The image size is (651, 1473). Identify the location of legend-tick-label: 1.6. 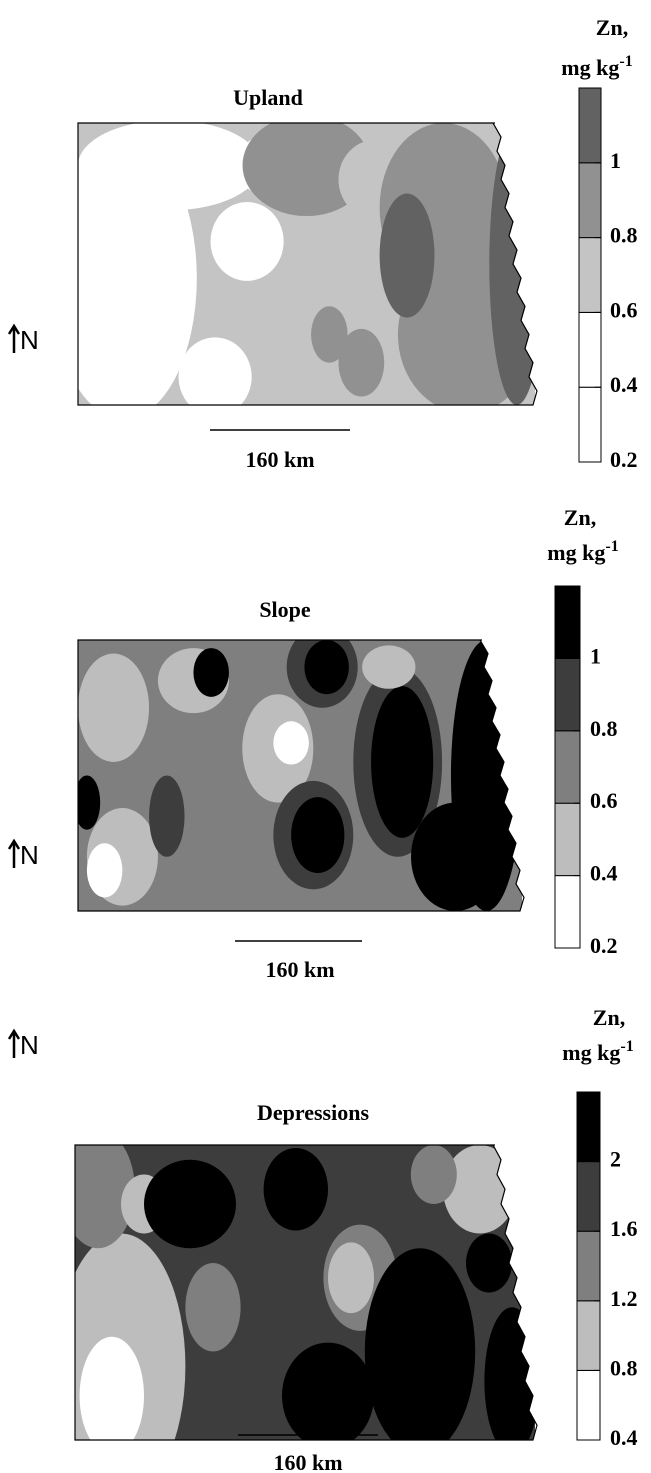
(624, 1228).